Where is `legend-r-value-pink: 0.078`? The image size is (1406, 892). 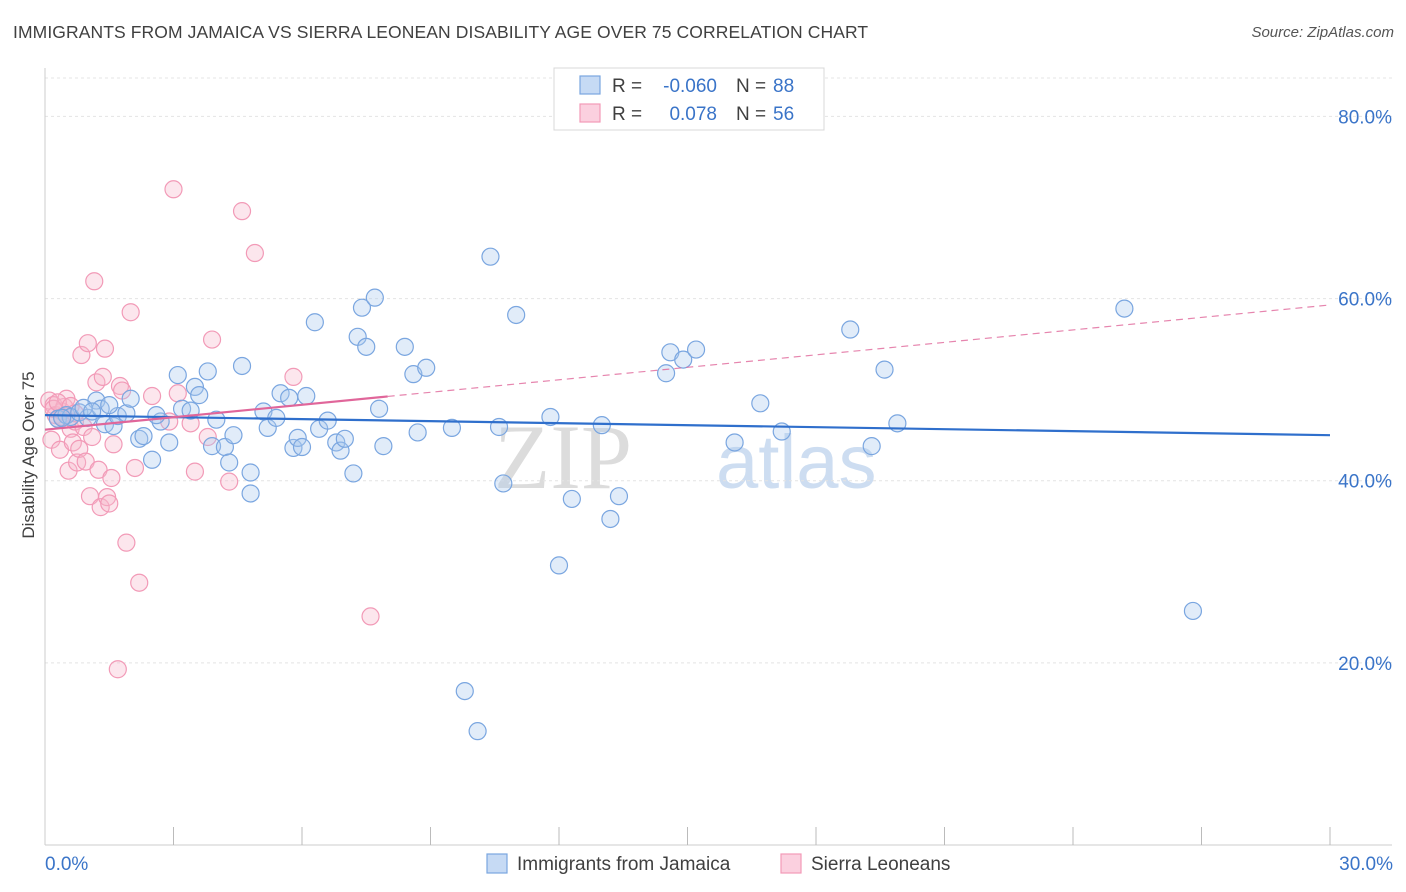 legend-r-value-pink: 0.078 is located at coordinates (693, 114).